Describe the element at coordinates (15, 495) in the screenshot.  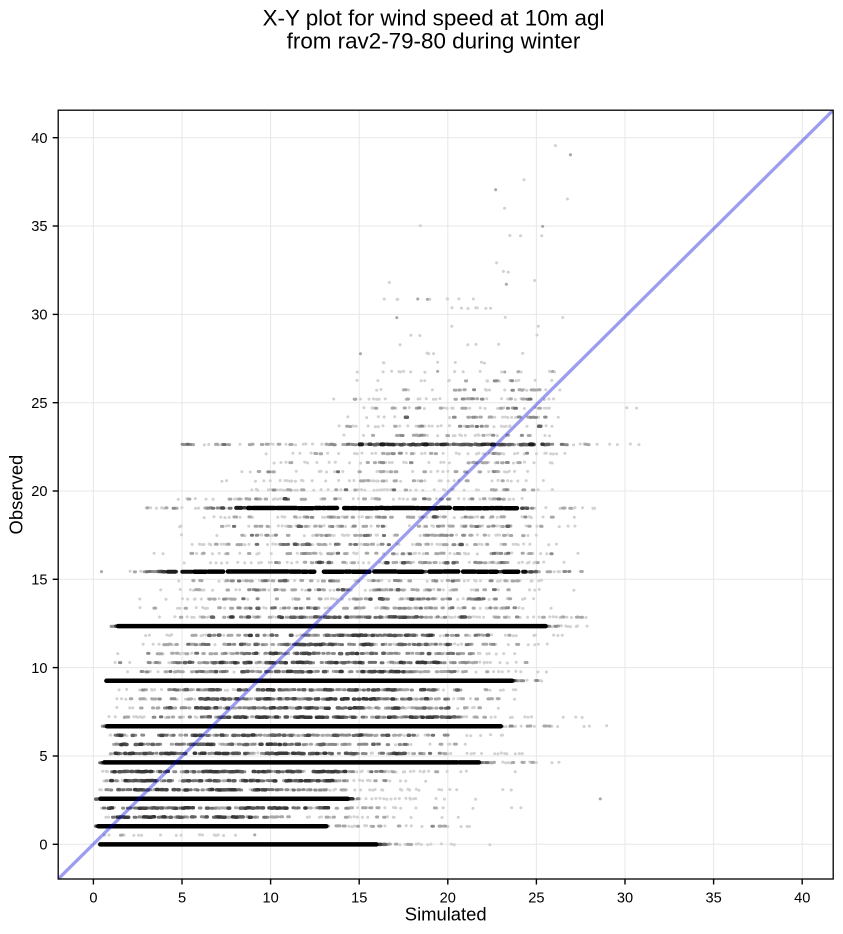
I see `svg-text: Observed` at that location.